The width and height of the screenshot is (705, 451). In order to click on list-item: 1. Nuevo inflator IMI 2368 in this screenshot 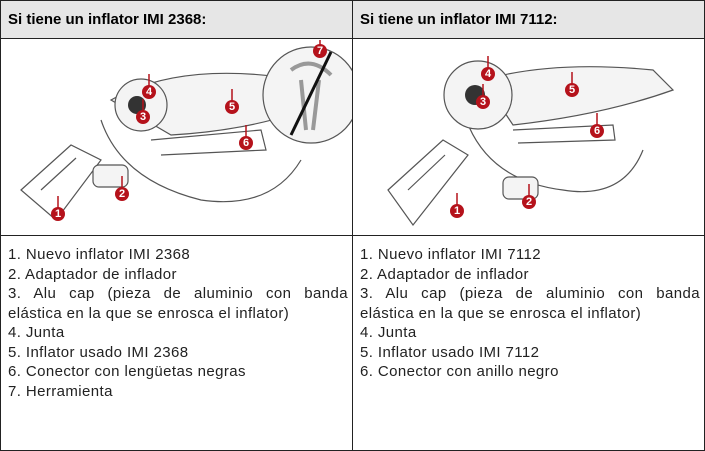, I will do `click(99, 254)`.